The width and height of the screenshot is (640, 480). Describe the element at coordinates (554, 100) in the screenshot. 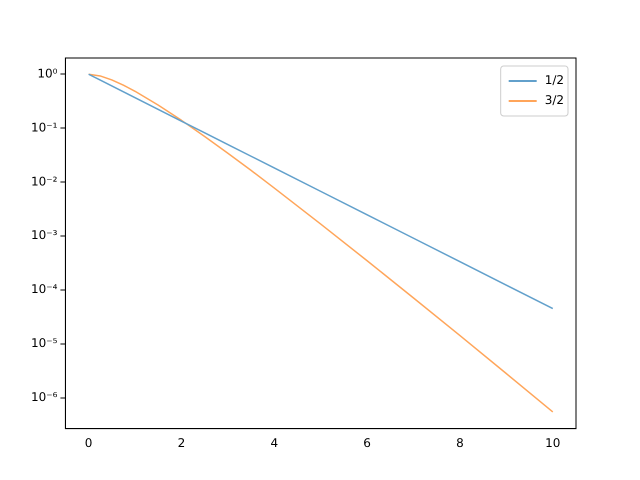

I see `legend-label: 3/2` at that location.